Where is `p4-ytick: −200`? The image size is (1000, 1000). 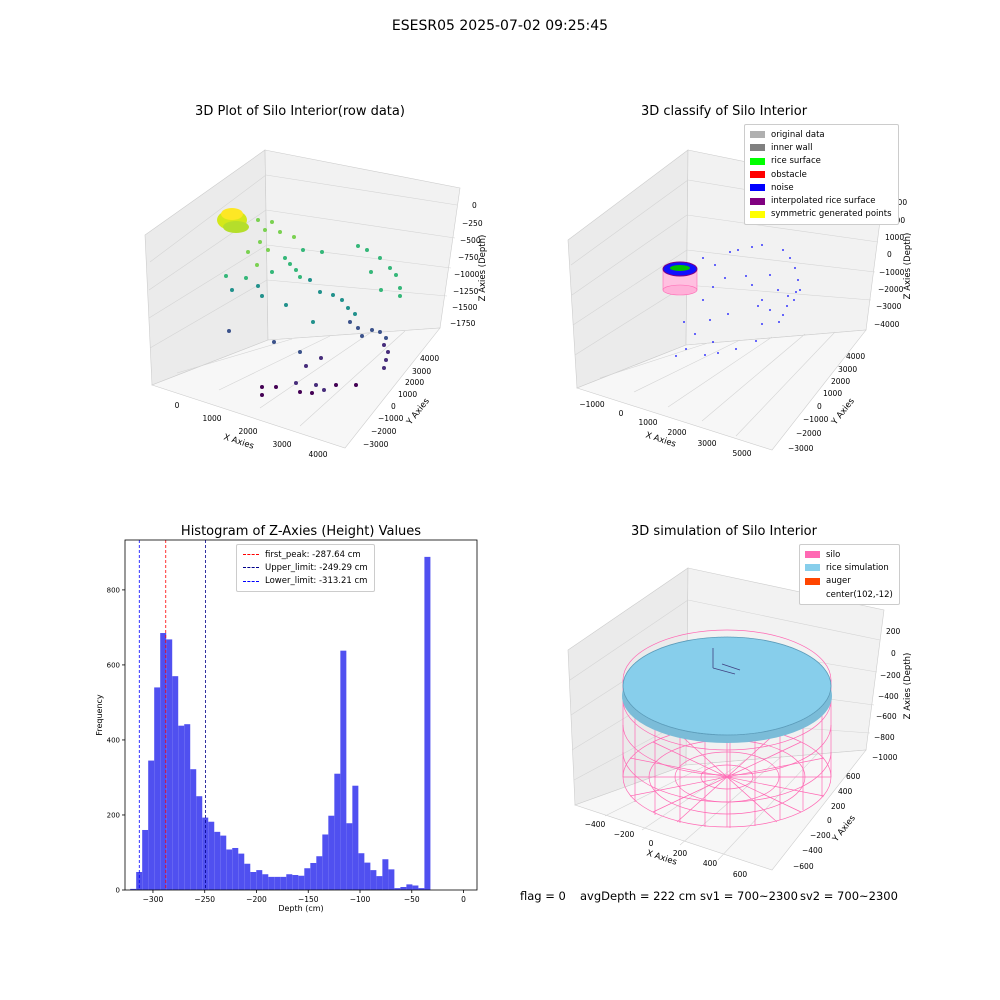
p4-ytick: −200 is located at coordinates (820, 835).